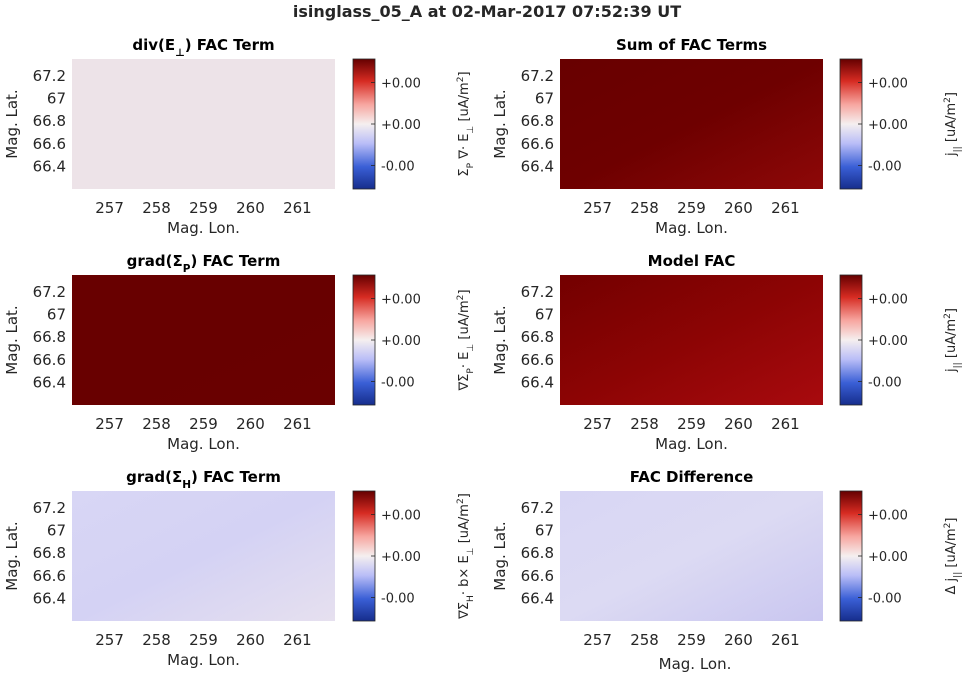  Describe the element at coordinates (692, 477) in the screenshot. I see `panel-title: FAC Difference` at that location.